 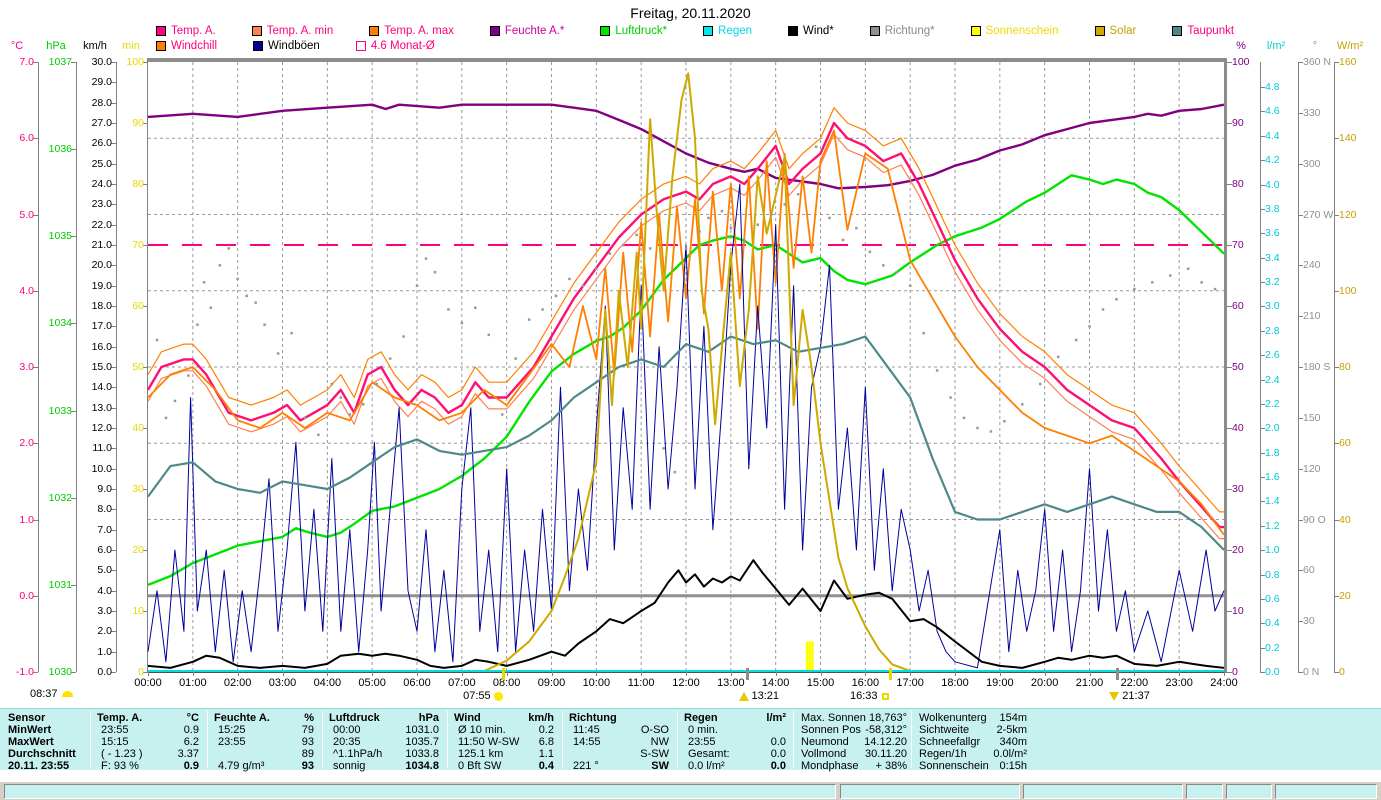 I want to click on table-cell: F: 93 %, so click(x=120, y=766).